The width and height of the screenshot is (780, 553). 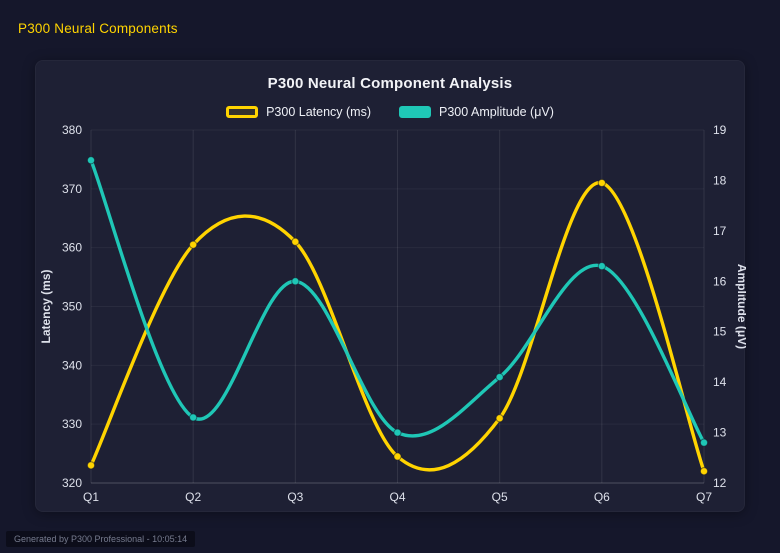 What do you see at coordinates (98, 28) in the screenshot?
I see `page-title: P300 Neural Components` at bounding box center [98, 28].